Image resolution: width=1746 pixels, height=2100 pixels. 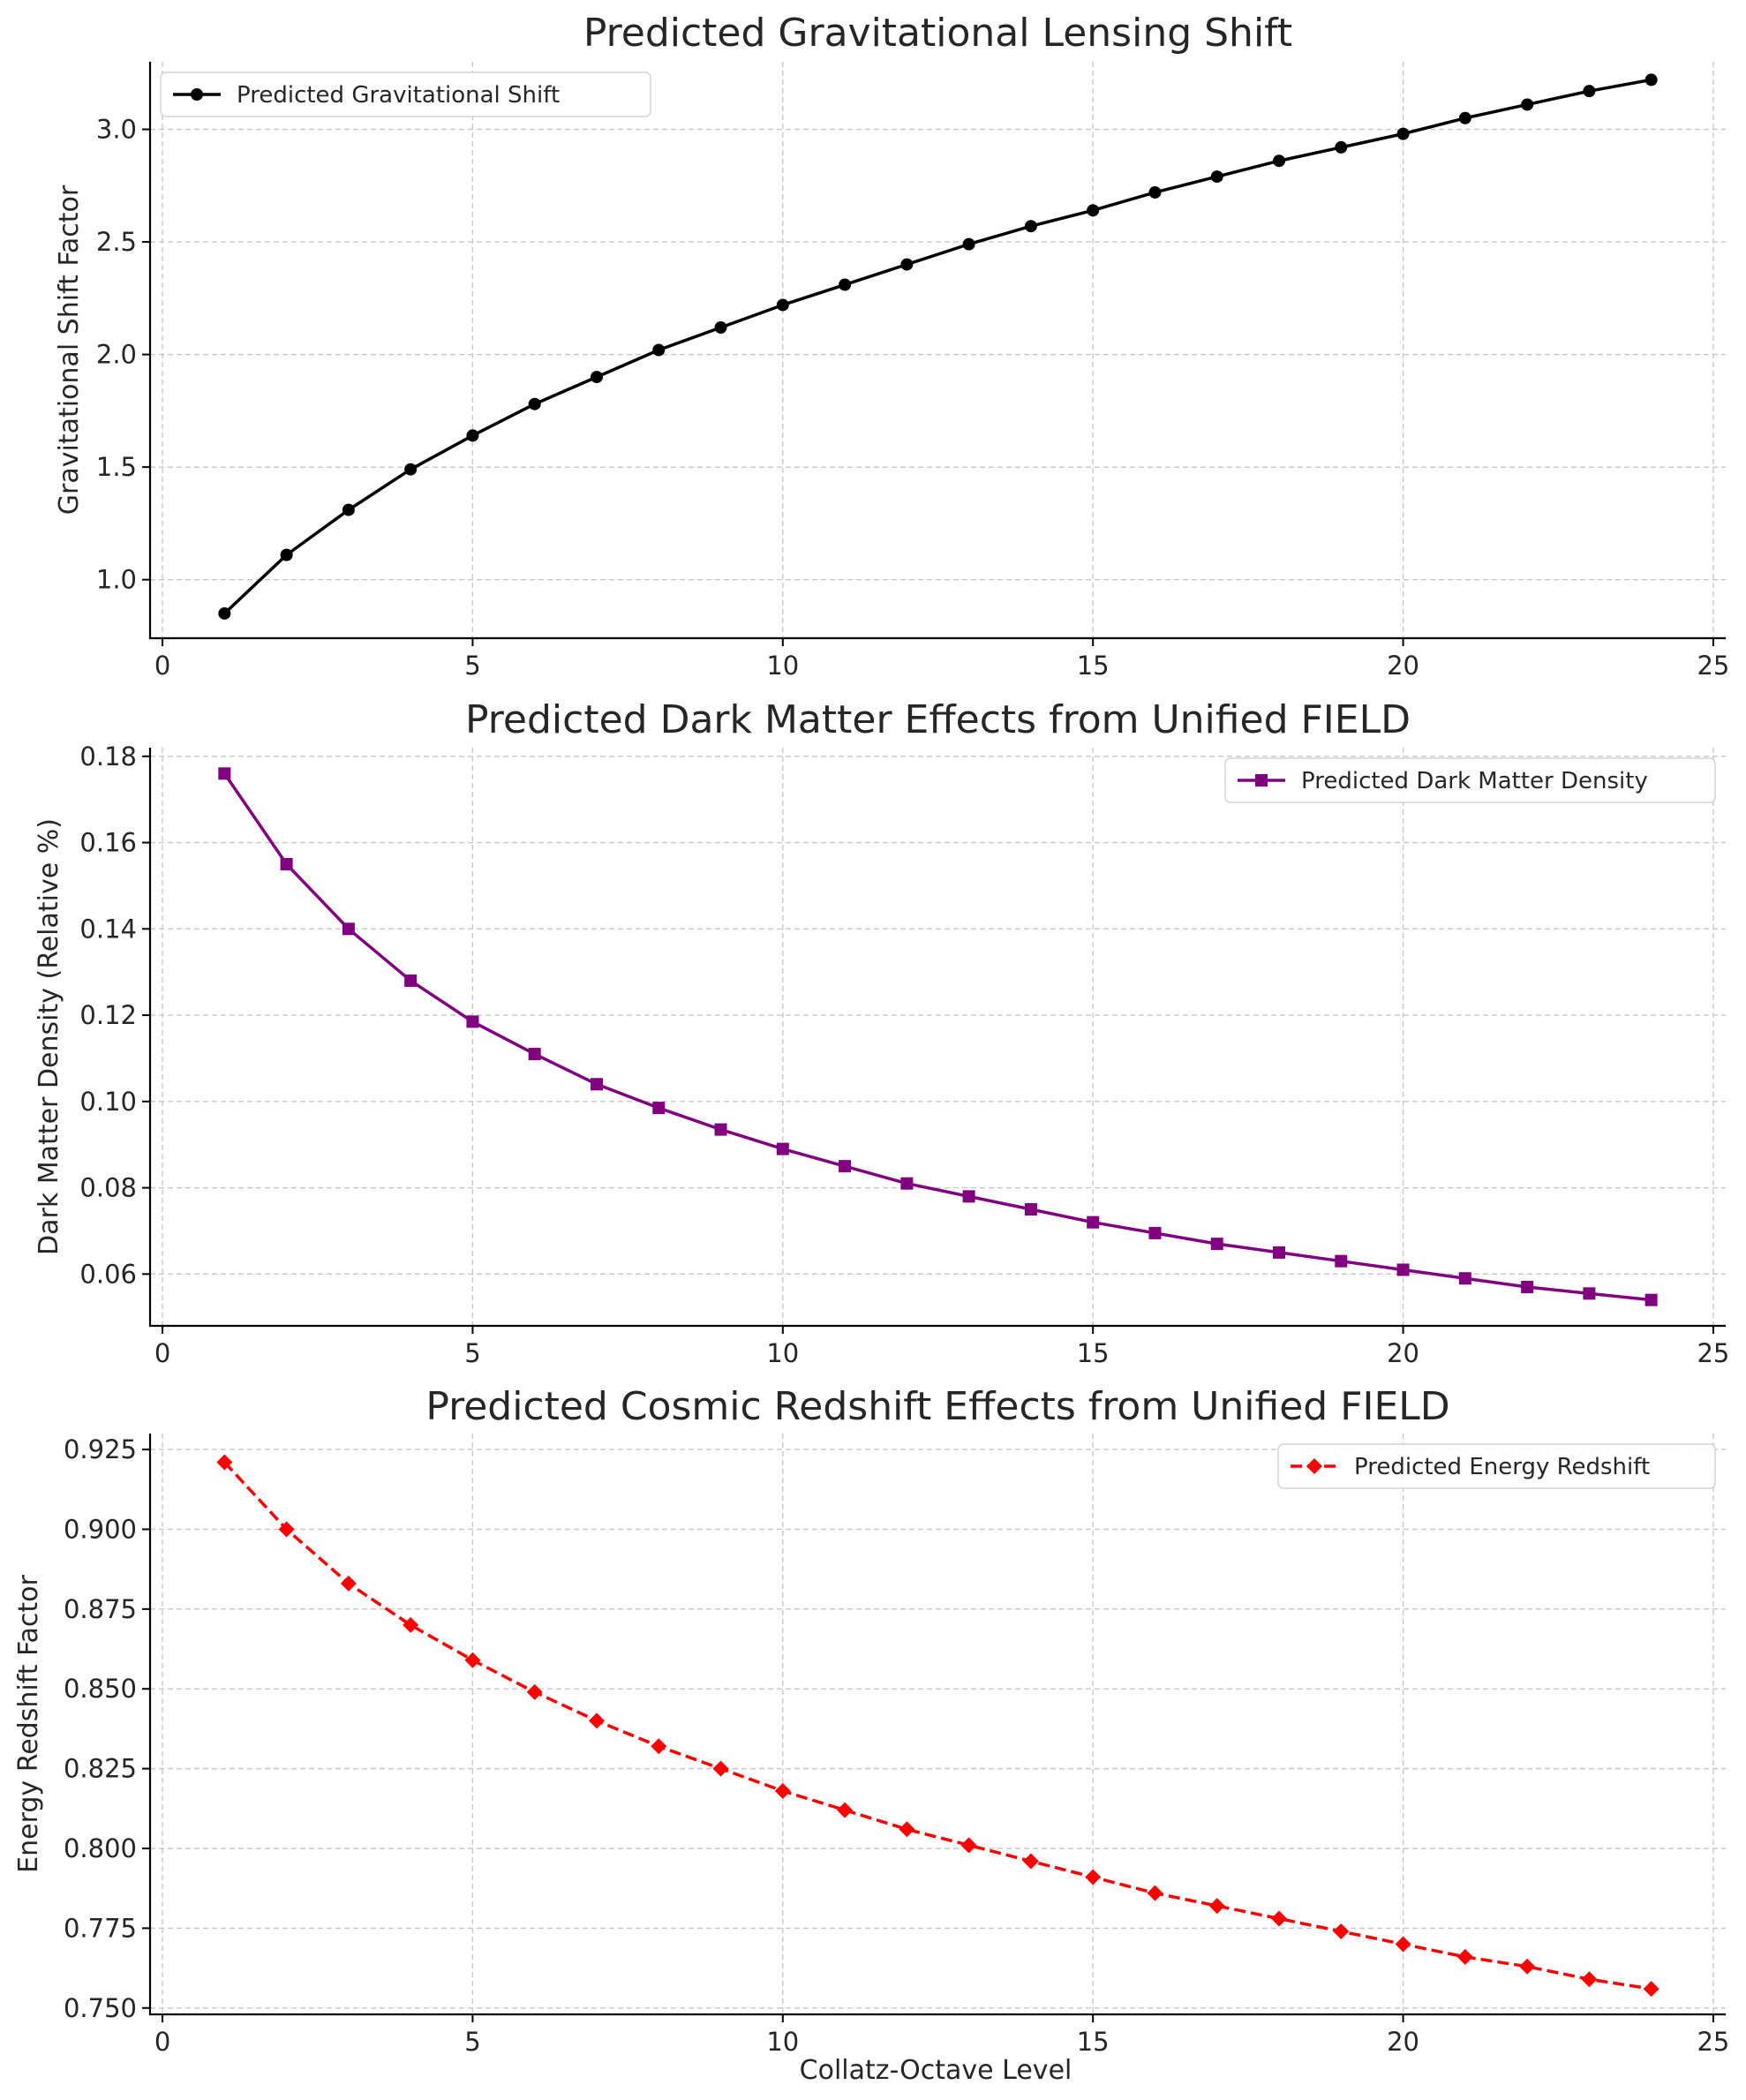 What do you see at coordinates (101, 1769) in the screenshot?
I see `y-tick-label: 0.825` at bounding box center [101, 1769].